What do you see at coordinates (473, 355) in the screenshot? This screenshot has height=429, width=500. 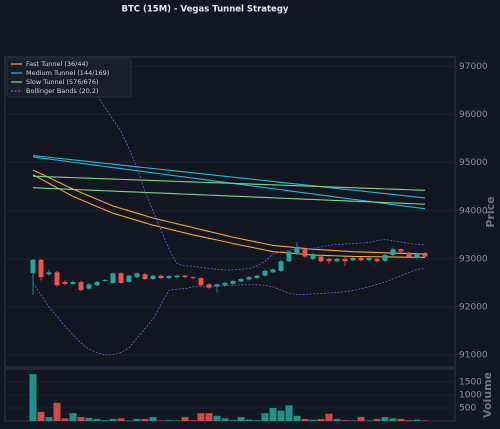 I see `y-tick-label: 91000` at bounding box center [473, 355].